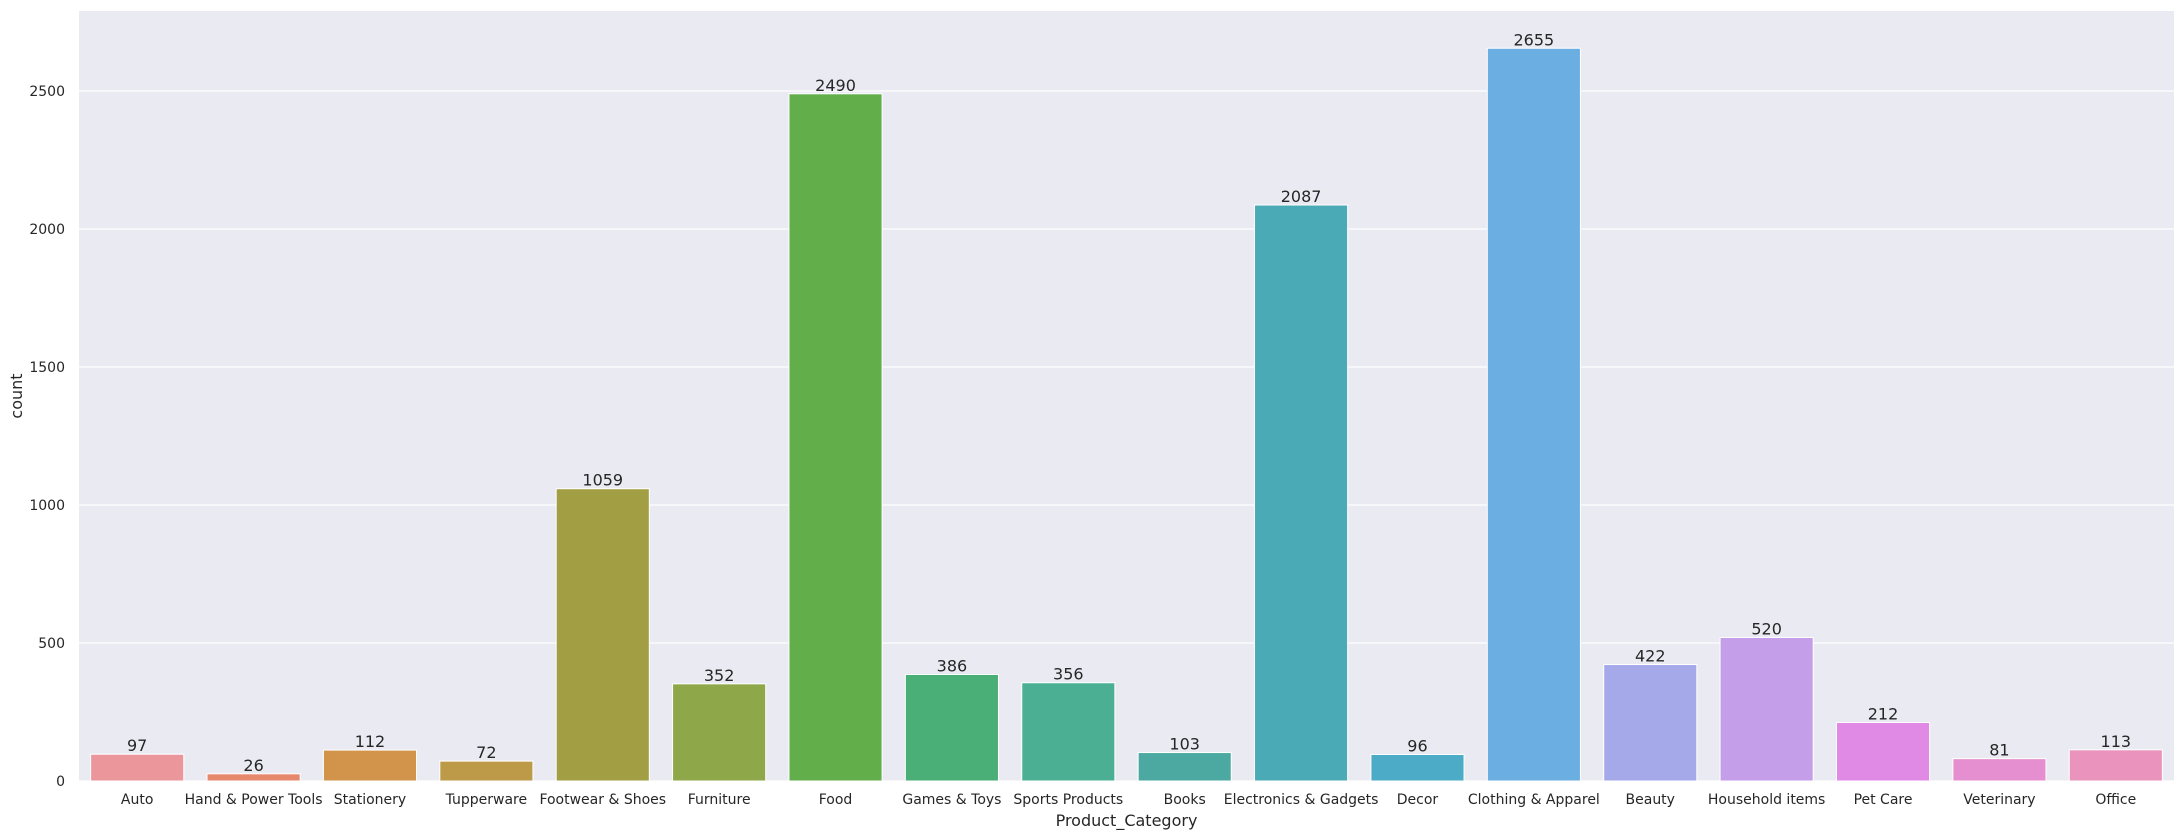 Image resolution: width=2180 pixels, height=838 pixels. What do you see at coordinates (719, 800) in the screenshot?
I see `x-tick-label: Furniture` at bounding box center [719, 800].